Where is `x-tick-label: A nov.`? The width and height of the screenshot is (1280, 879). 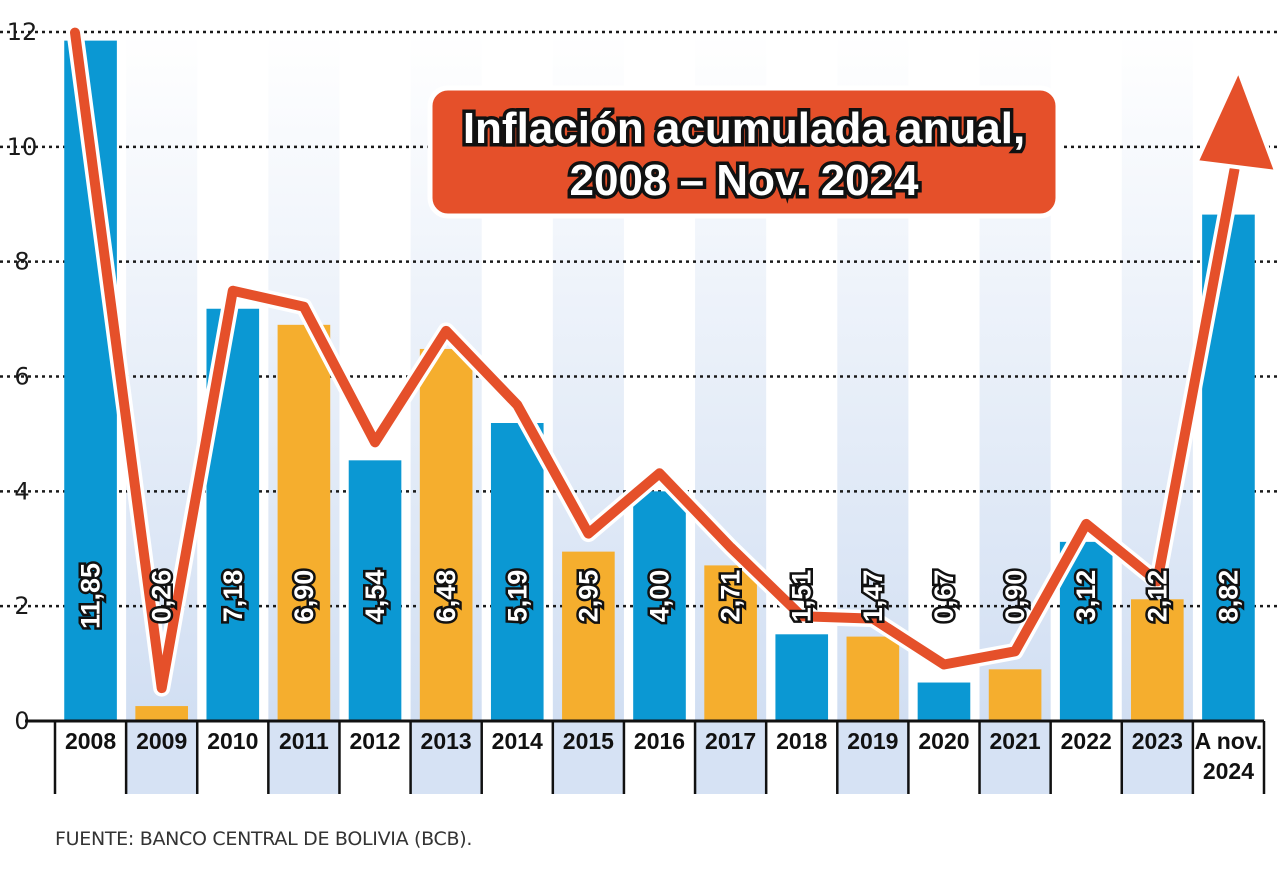
x-tick-label: A nov. is located at coordinates (1229, 741).